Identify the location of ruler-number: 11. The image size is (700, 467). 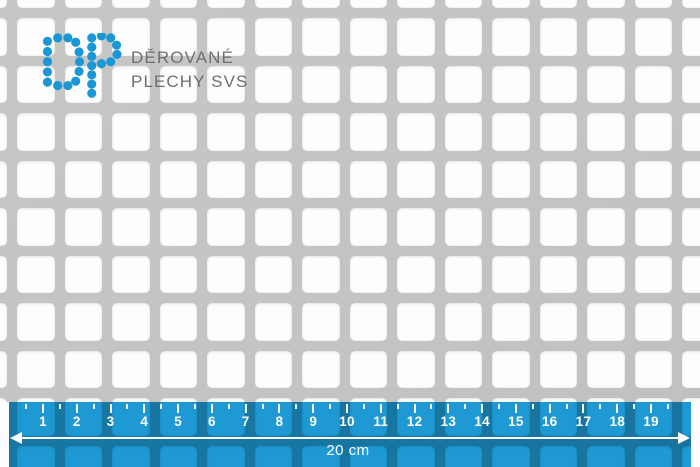
(381, 421).